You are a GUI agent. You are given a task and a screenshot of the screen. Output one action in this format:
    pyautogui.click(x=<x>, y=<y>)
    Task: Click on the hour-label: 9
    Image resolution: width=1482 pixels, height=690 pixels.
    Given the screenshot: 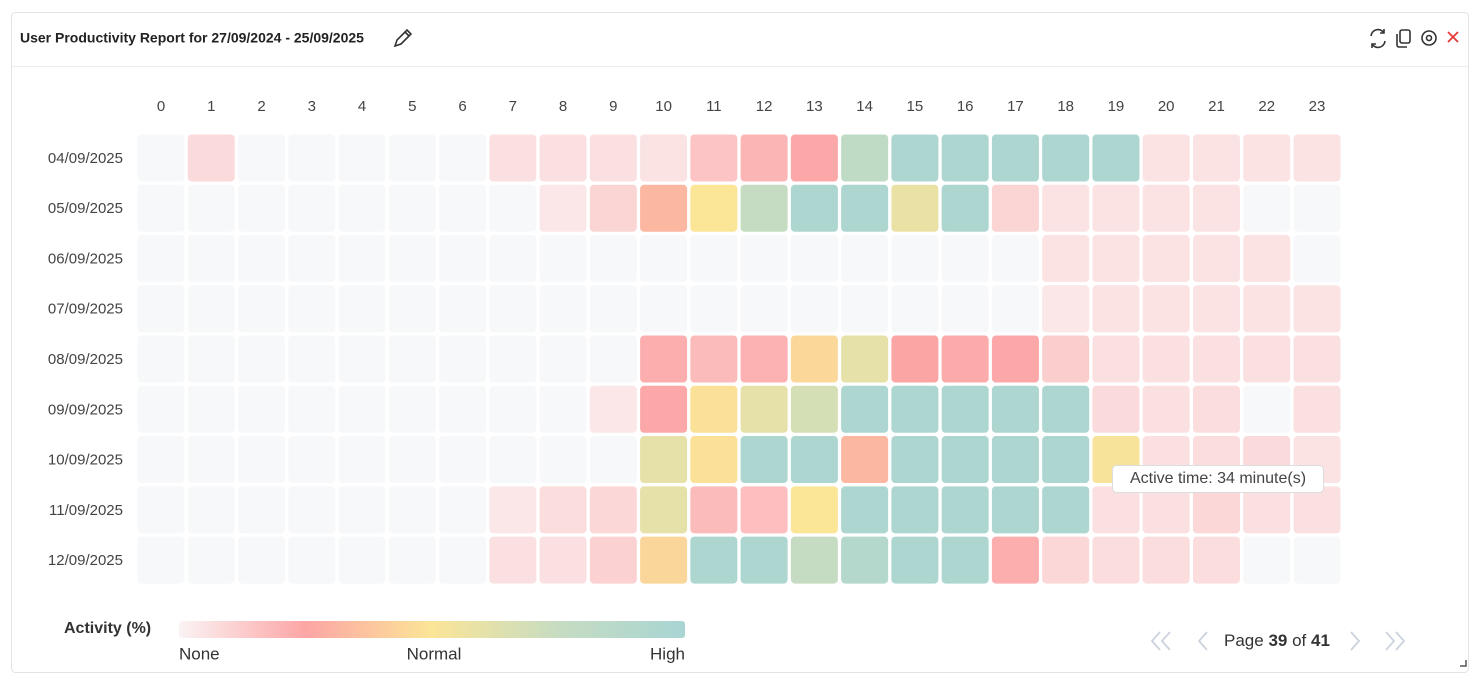 What is the action you would take?
    pyautogui.click(x=613, y=106)
    